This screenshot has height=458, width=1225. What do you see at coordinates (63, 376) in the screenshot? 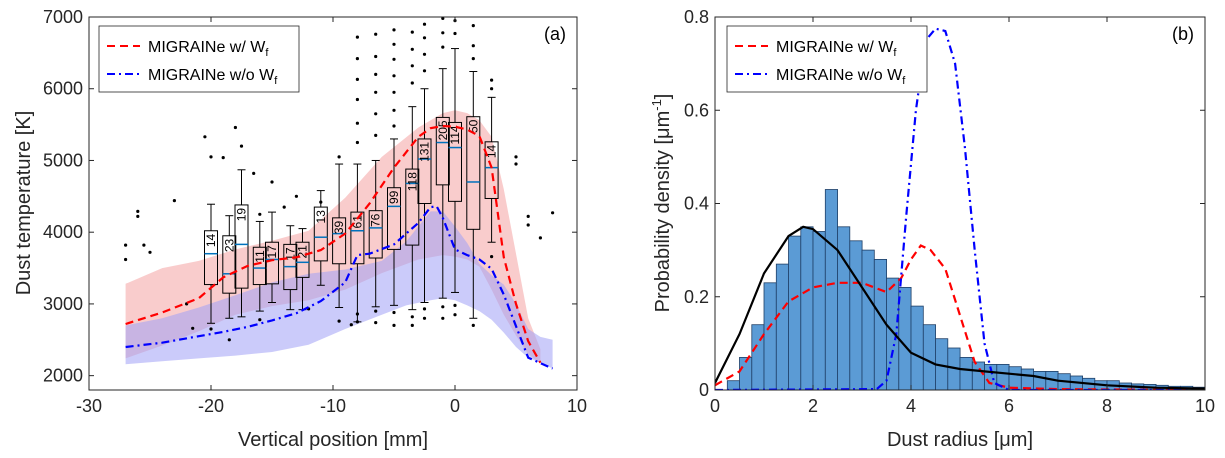
I see `chart-a-ytick-0: 2000` at bounding box center [63, 376].